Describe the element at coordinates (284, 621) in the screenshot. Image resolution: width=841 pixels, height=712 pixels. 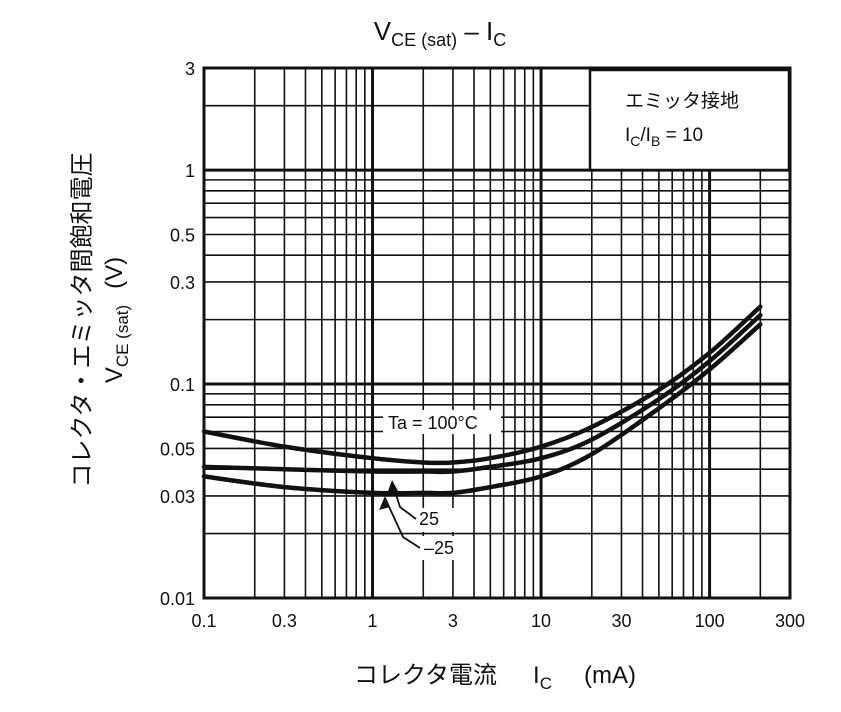
I see `x-tick-label: 0.3` at that location.